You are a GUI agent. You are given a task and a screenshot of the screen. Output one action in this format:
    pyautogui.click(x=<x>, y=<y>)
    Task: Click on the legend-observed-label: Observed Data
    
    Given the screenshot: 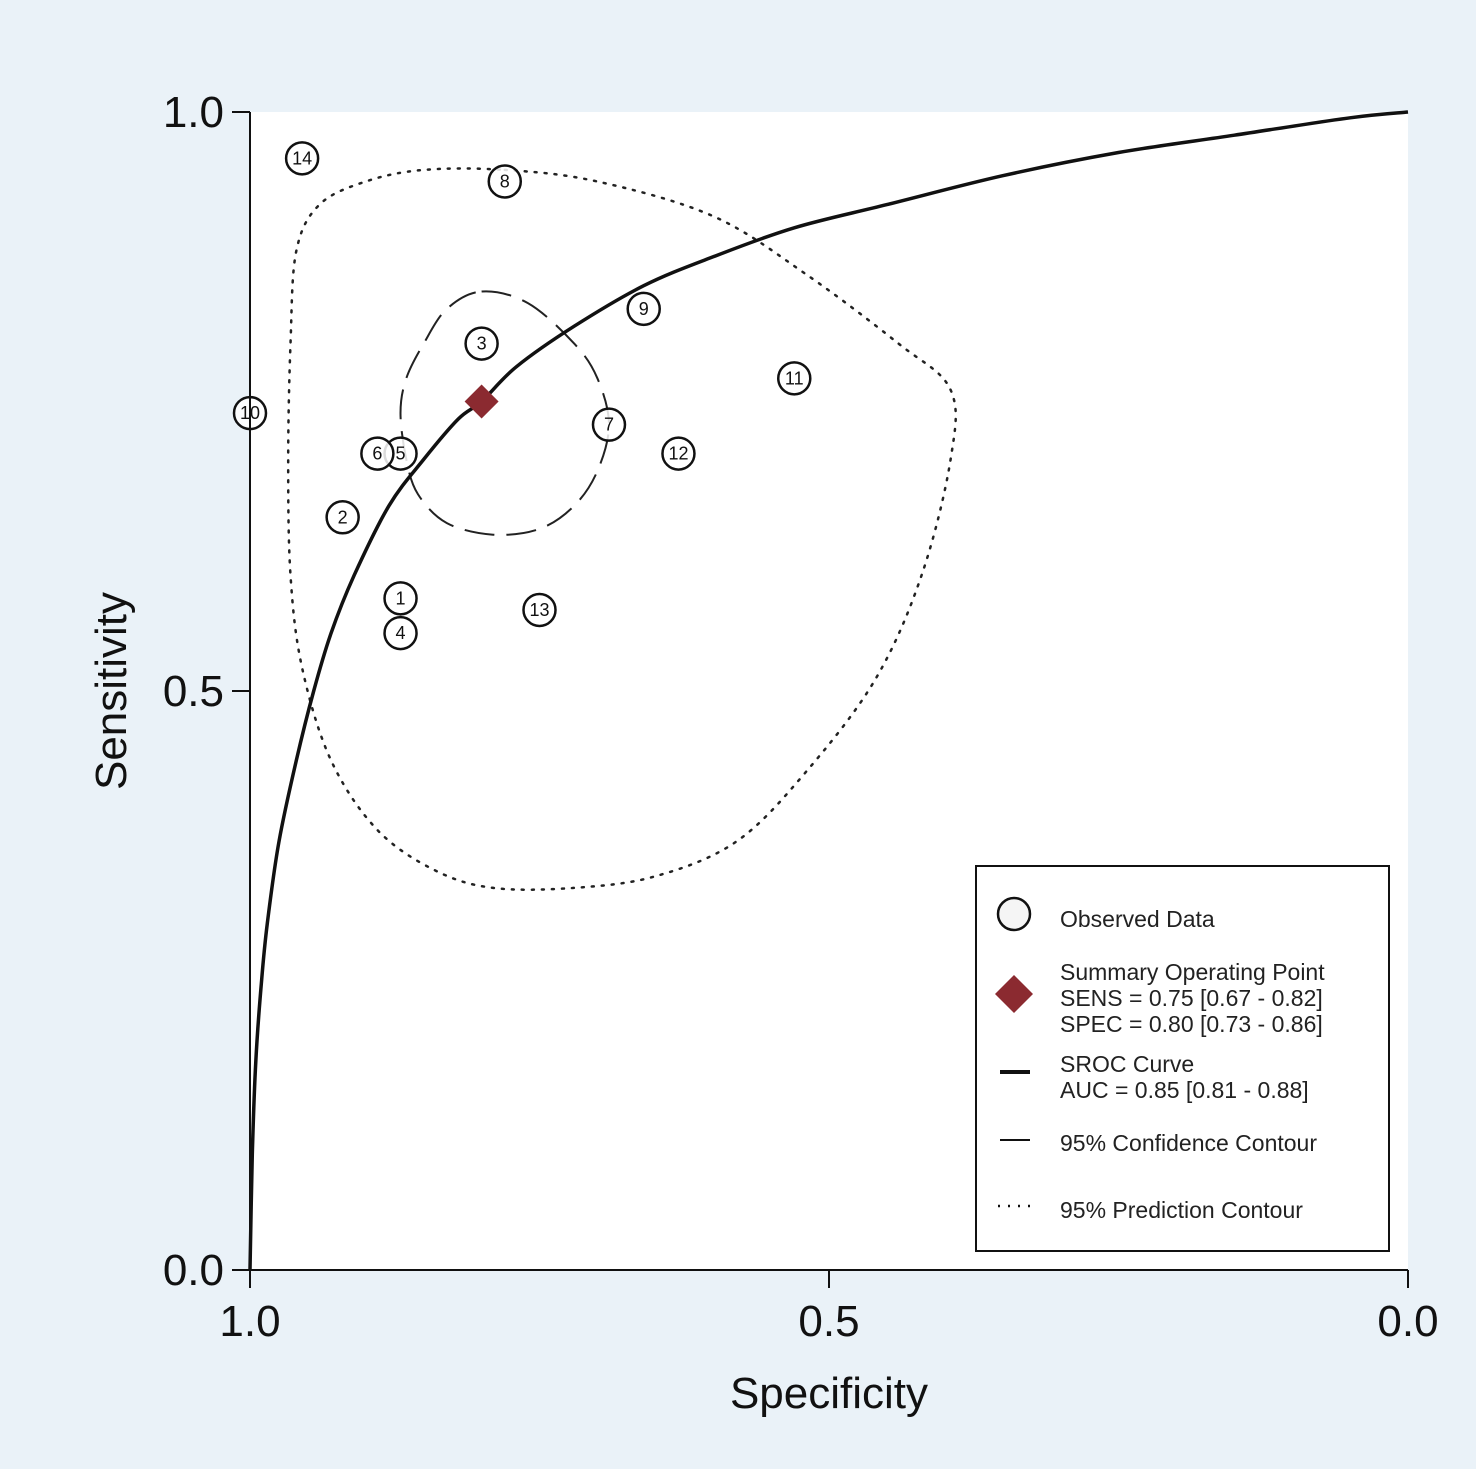 What is the action you would take?
    pyautogui.click(x=1137, y=919)
    